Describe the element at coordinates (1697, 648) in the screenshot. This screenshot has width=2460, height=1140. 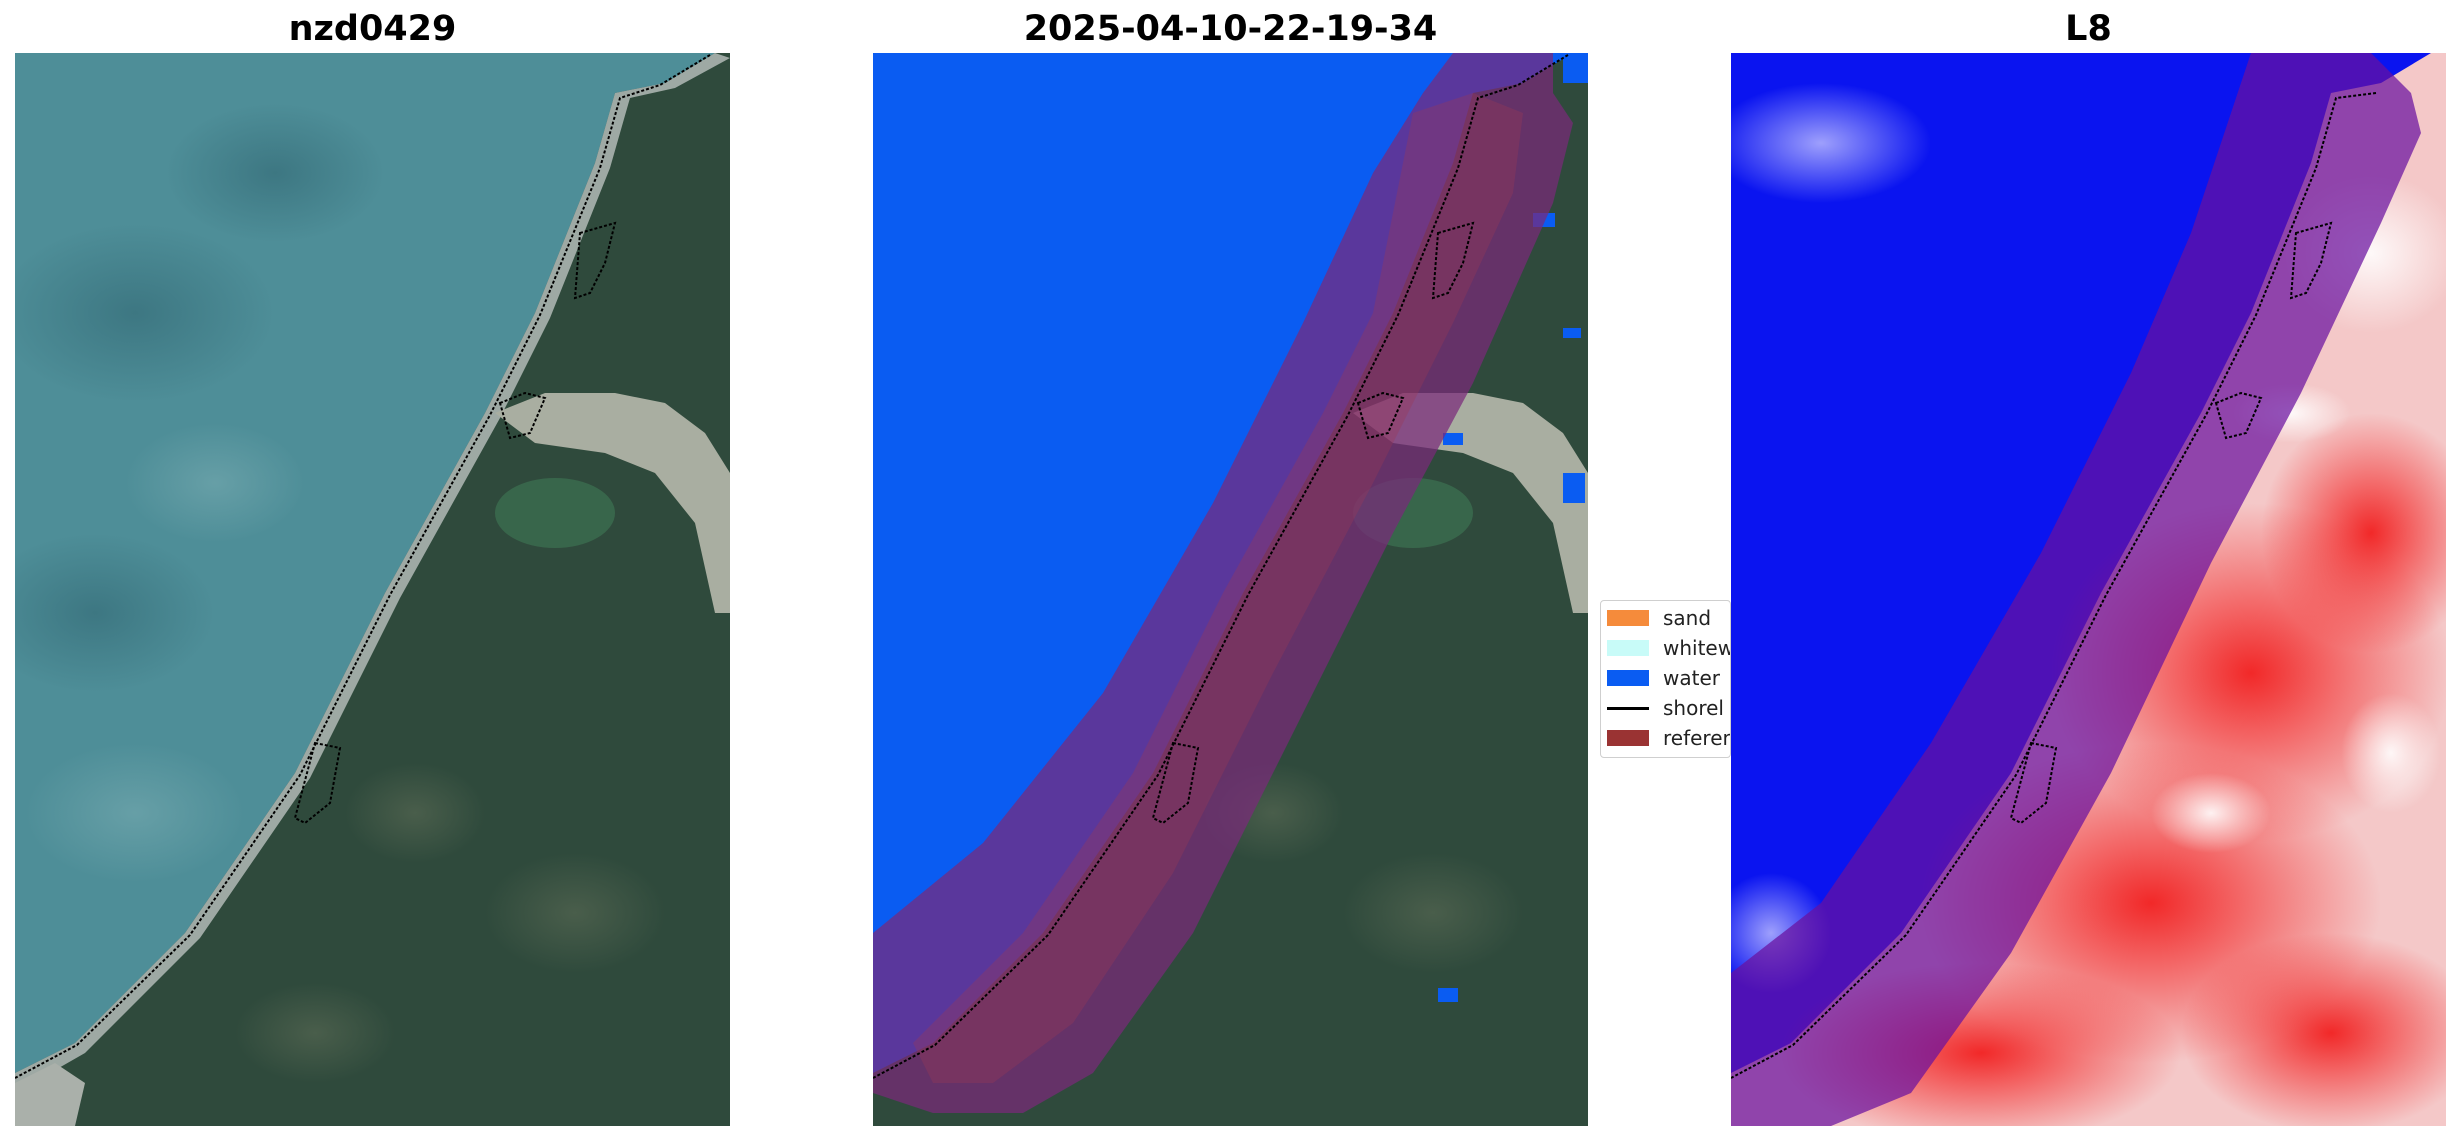
I see `legend-label-whitewater: whitew` at that location.